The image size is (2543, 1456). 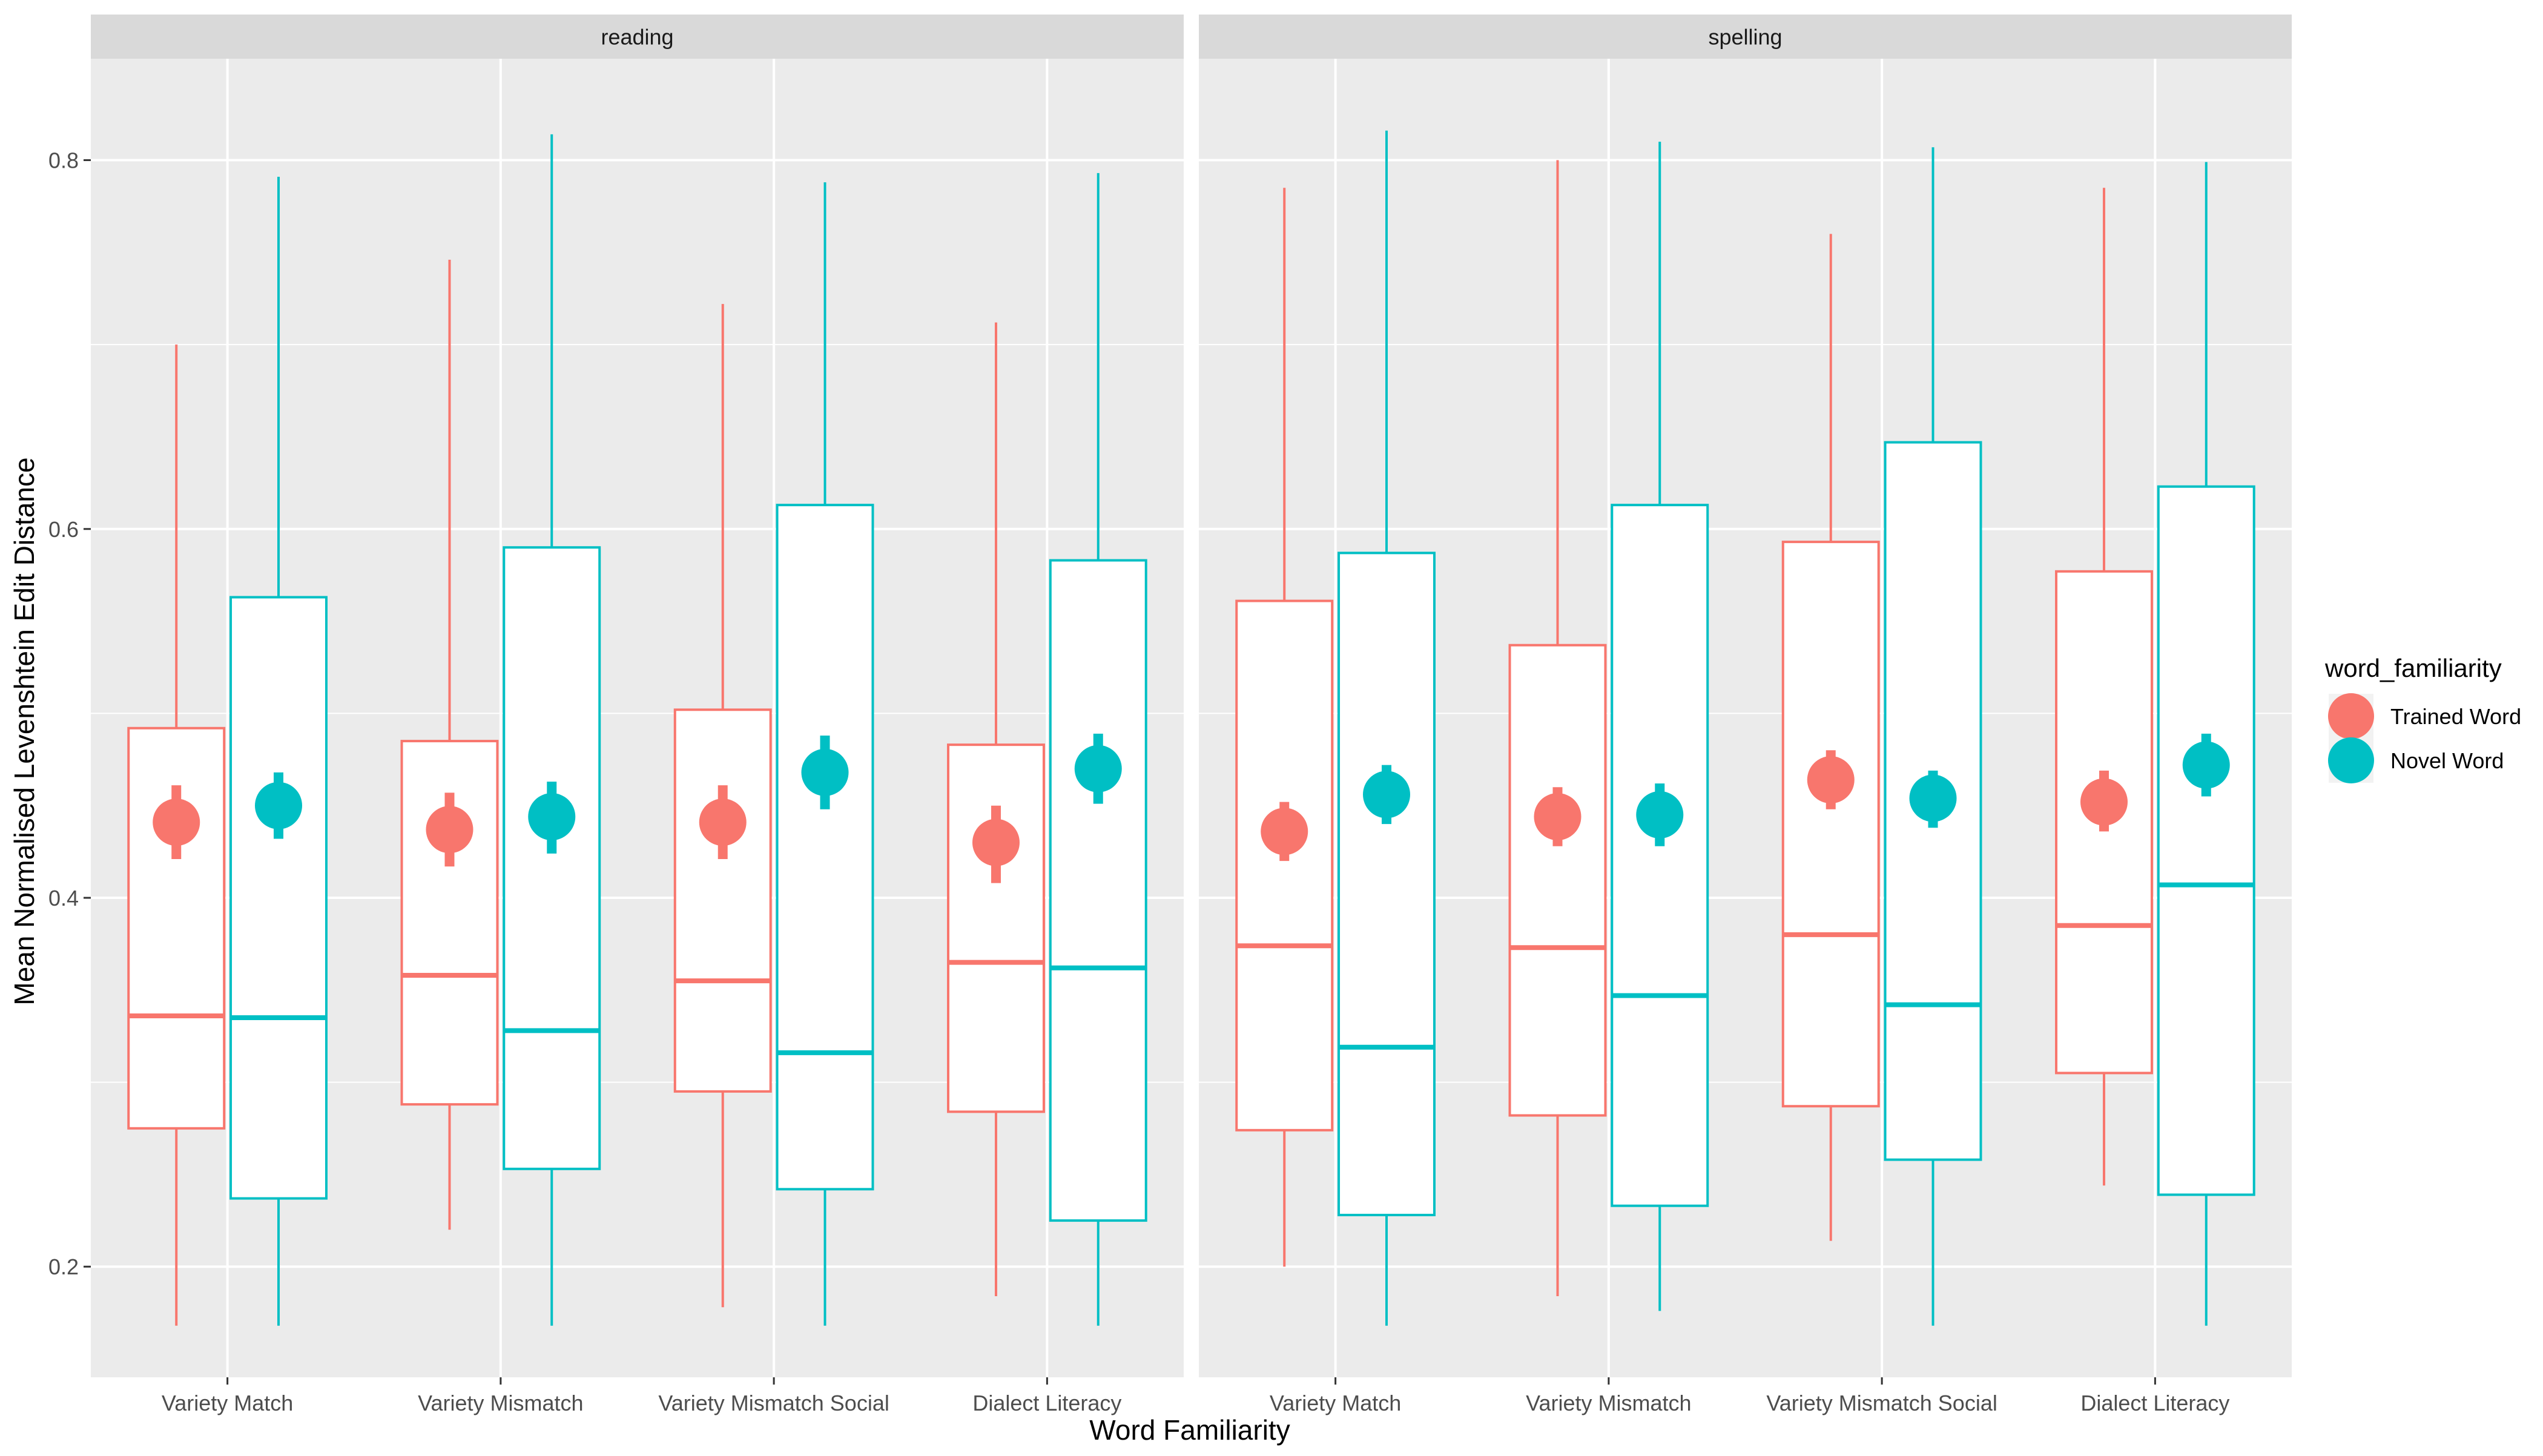 What do you see at coordinates (63, 529) in the screenshot?
I see `y-tick-label: 0.6` at bounding box center [63, 529].